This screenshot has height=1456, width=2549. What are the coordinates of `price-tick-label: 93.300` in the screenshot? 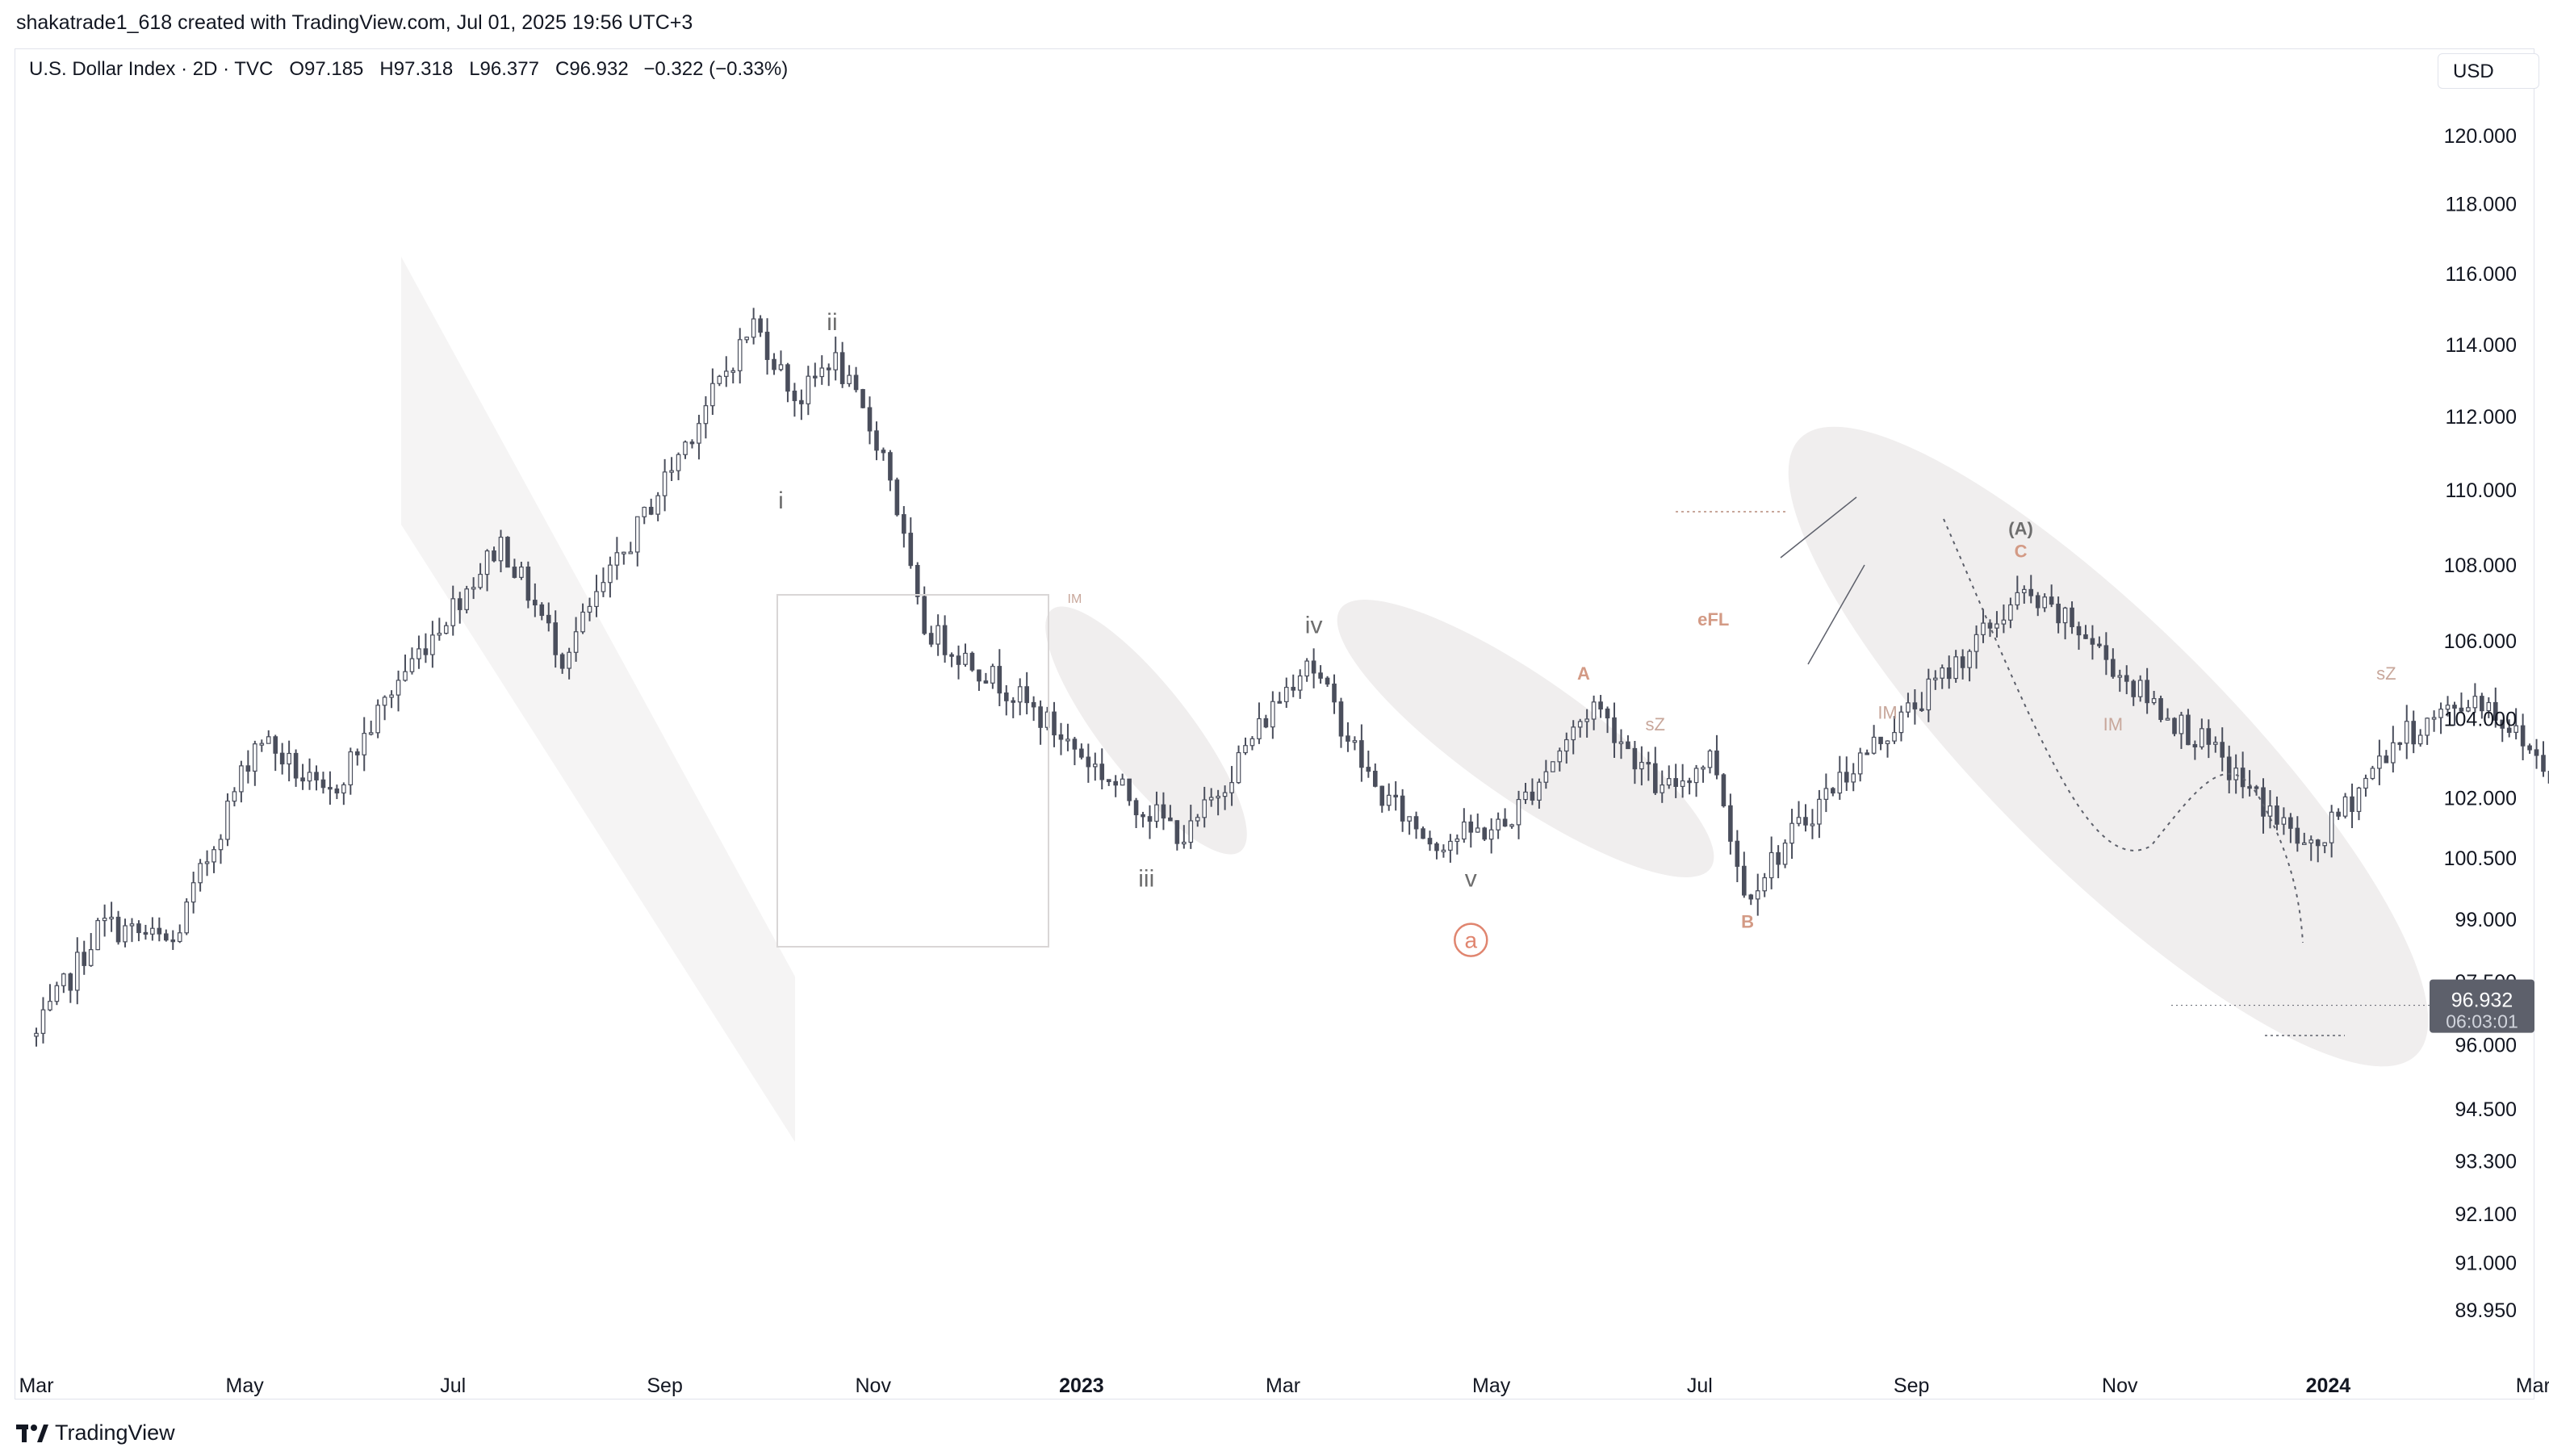 It's located at (2486, 1161).